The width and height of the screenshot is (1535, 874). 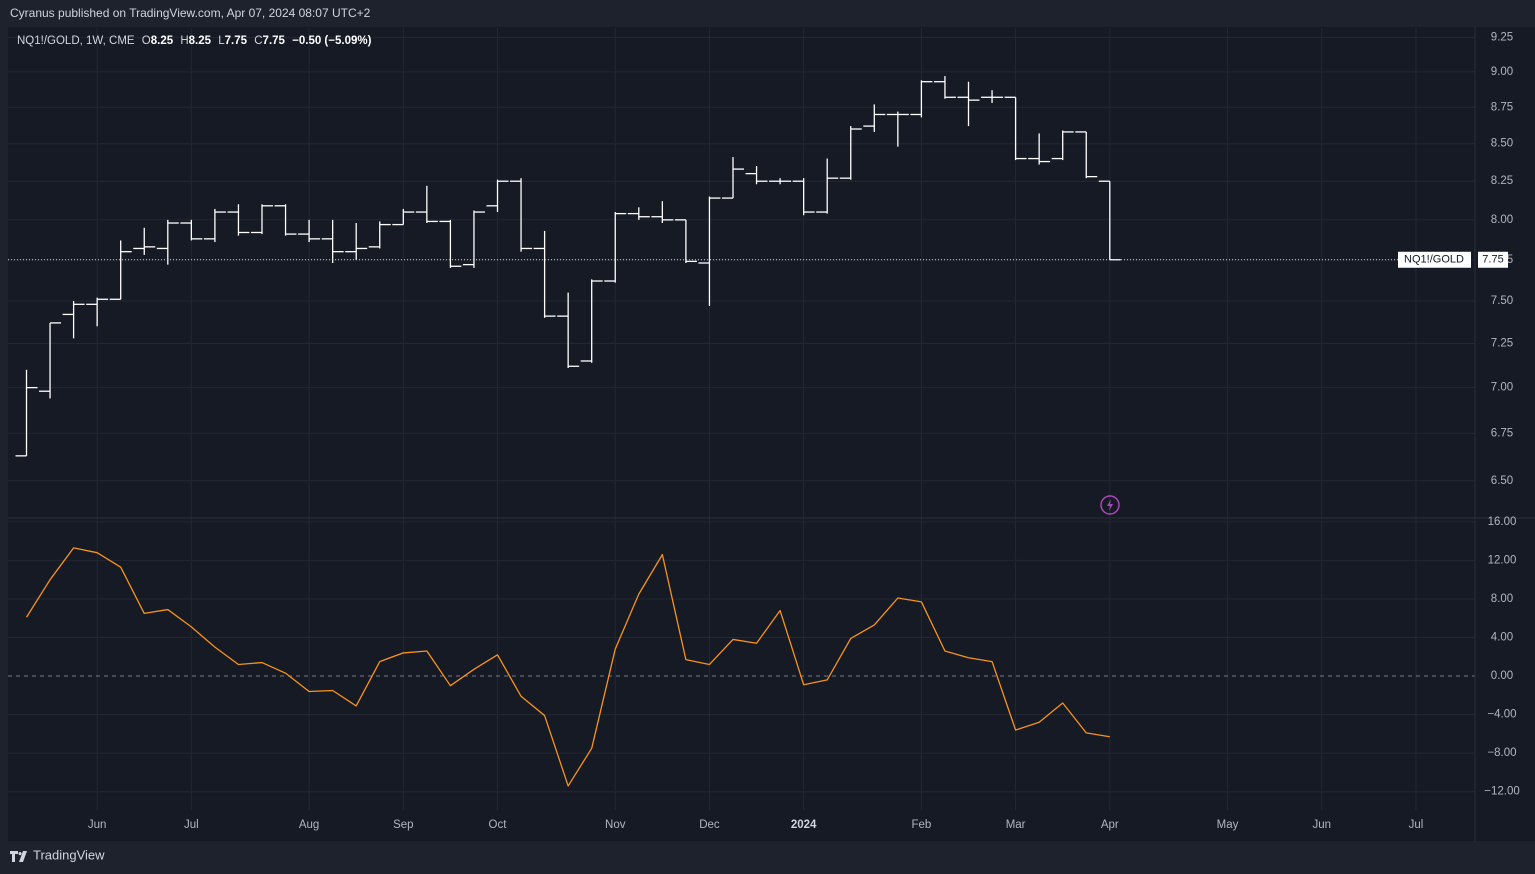 I want to click on x-tick-label: 2024, so click(x=804, y=825).